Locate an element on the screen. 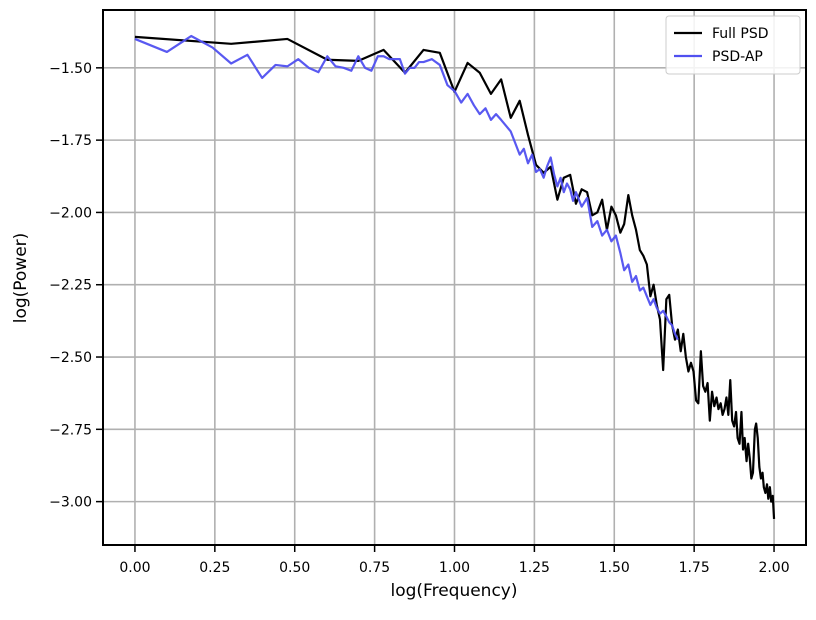 Image resolution: width=816 pixels, height=620 pixels. x-tick-label: 0.00 is located at coordinates (134, 568).